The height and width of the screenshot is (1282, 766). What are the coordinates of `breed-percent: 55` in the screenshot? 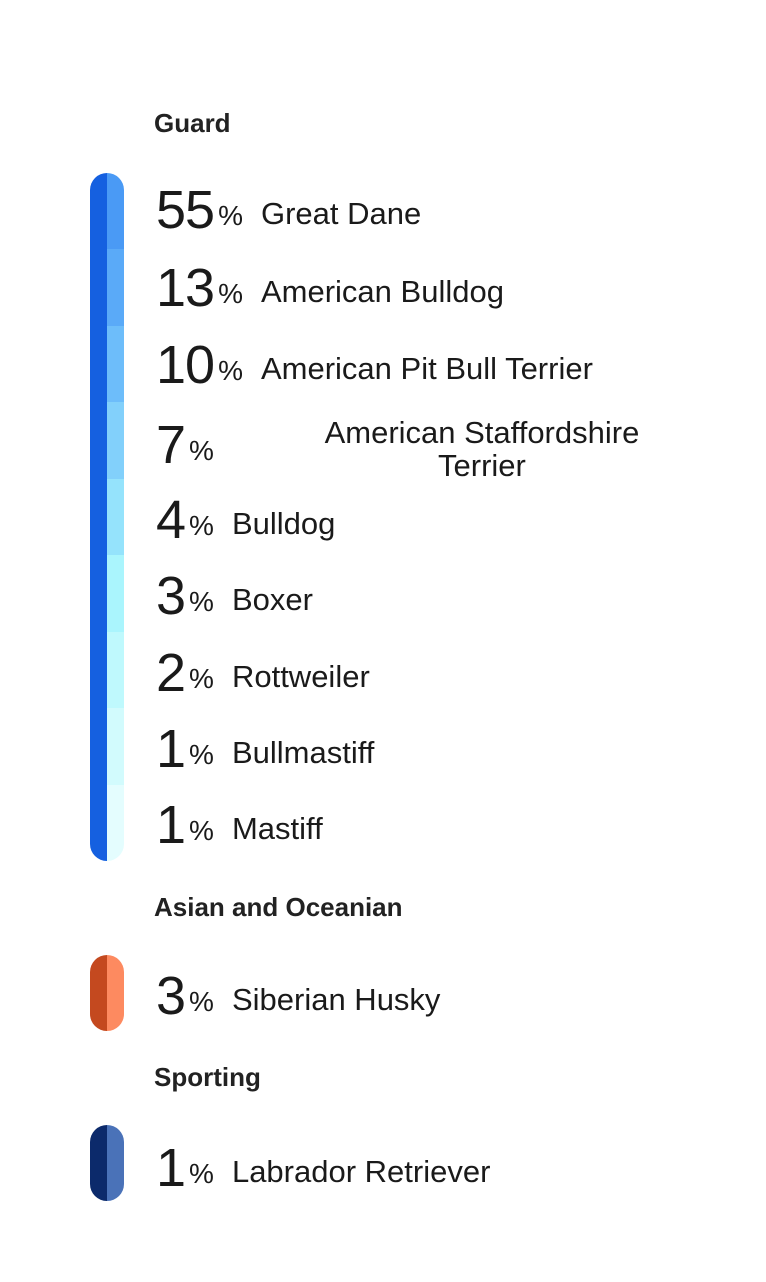 It's located at (185, 210).